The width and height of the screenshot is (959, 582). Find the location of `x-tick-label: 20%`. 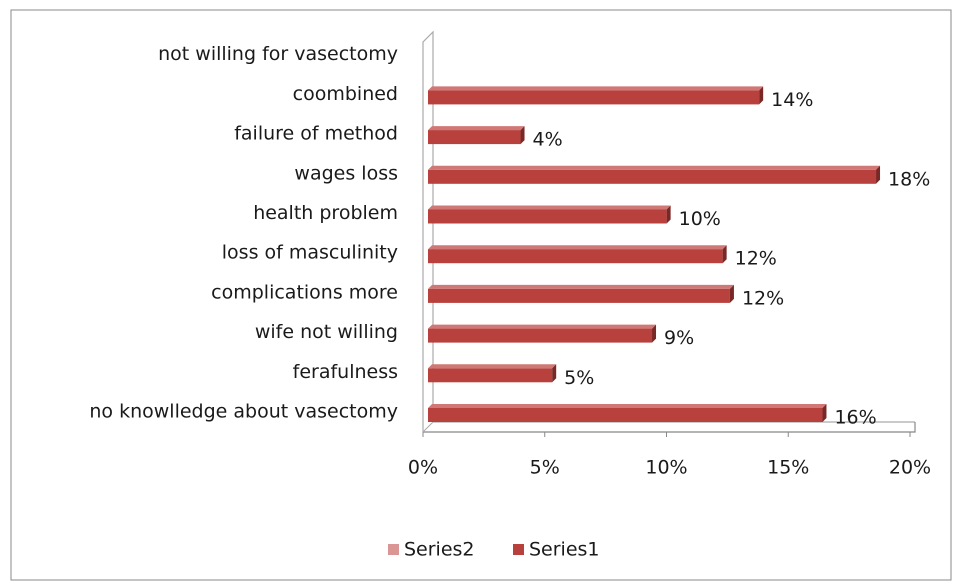

x-tick-label: 20% is located at coordinates (910, 468).